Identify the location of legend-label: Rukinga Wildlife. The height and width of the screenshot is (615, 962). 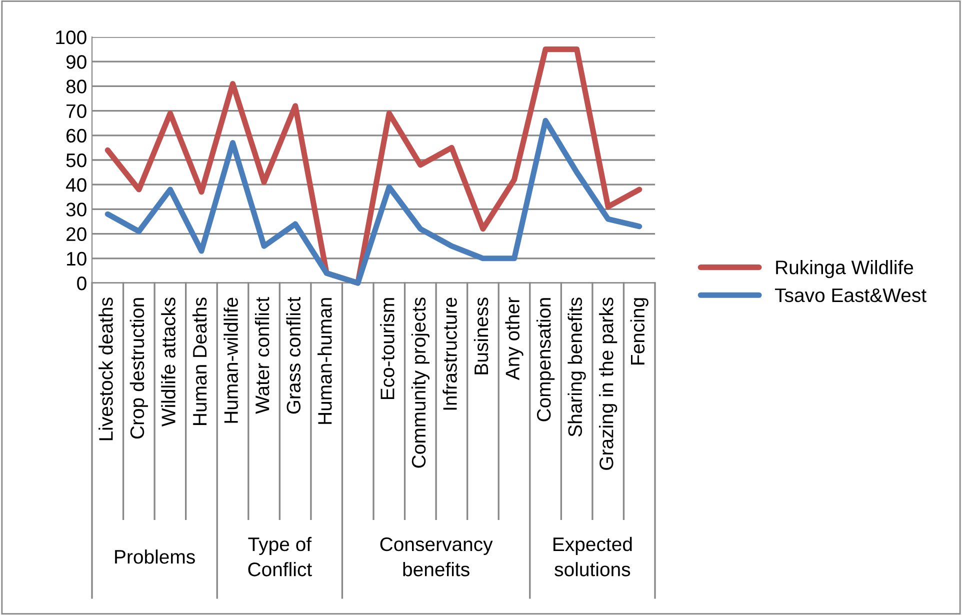
(845, 269).